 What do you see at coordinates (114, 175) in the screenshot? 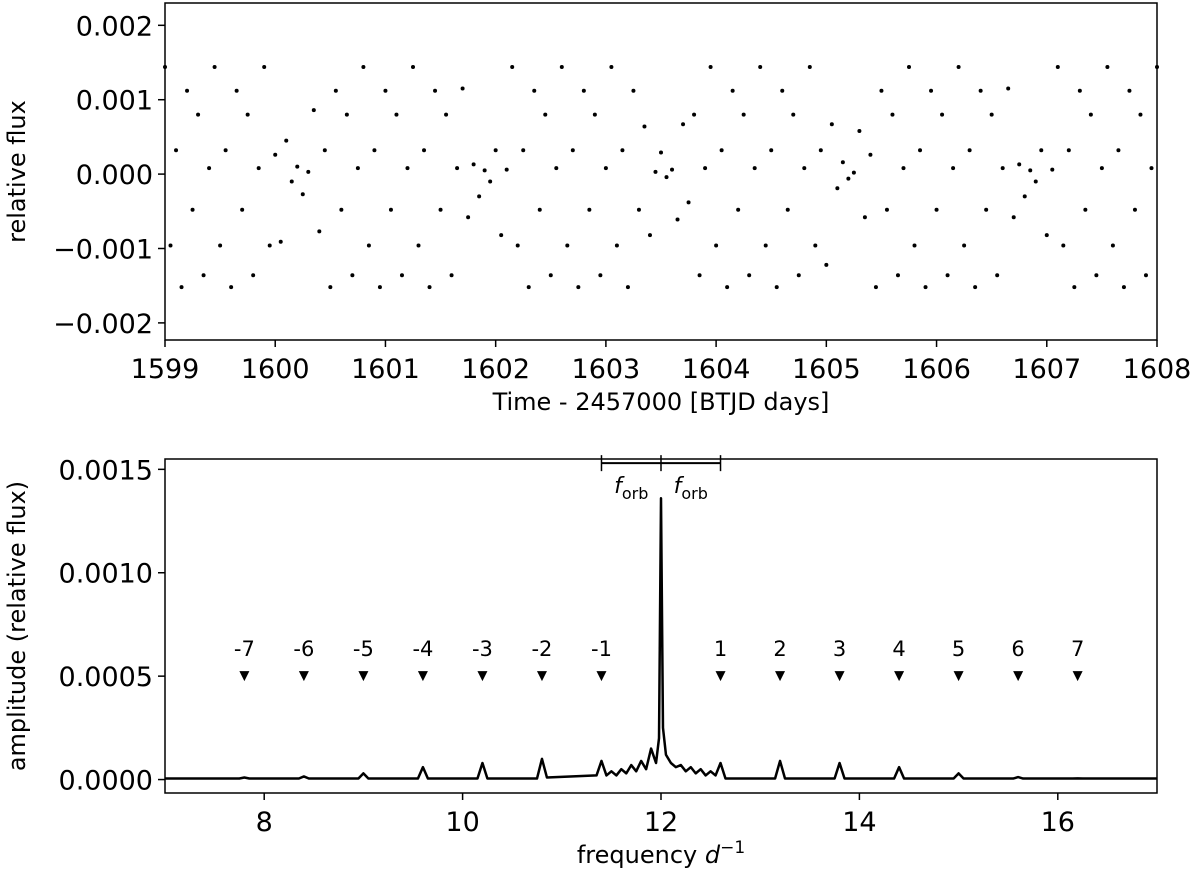
I see `y-tick-label: 0.000` at bounding box center [114, 175].